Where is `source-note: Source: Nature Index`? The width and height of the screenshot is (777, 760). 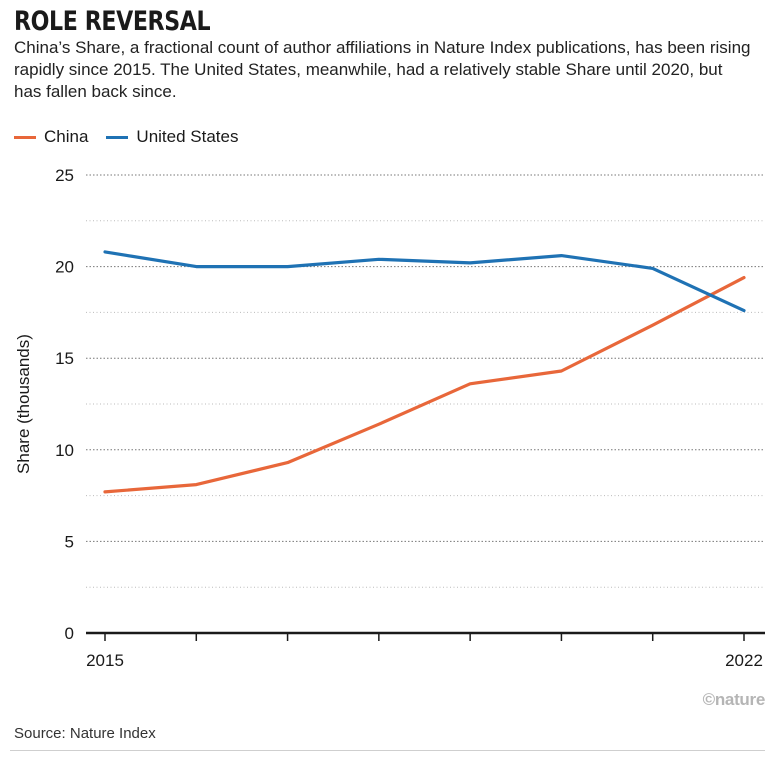
source-note: Source: Nature Index is located at coordinates (85, 733).